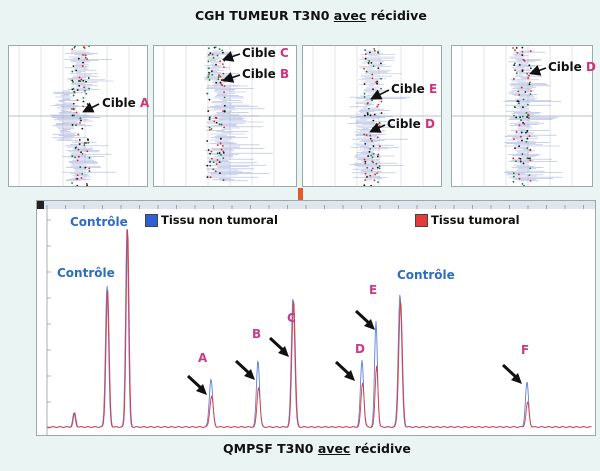 Image resolution: width=600 pixels, height=471 pixels. I want to click on cible-a-label: Cible A, so click(125, 103).